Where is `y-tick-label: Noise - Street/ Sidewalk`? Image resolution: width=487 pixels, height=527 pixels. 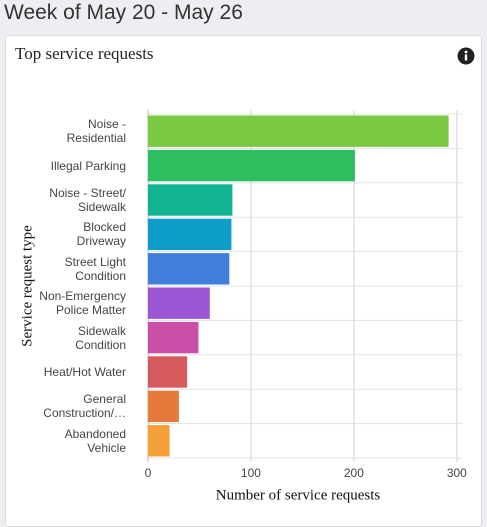 y-tick-label: Noise - Street/ Sidewalk is located at coordinates (87, 200).